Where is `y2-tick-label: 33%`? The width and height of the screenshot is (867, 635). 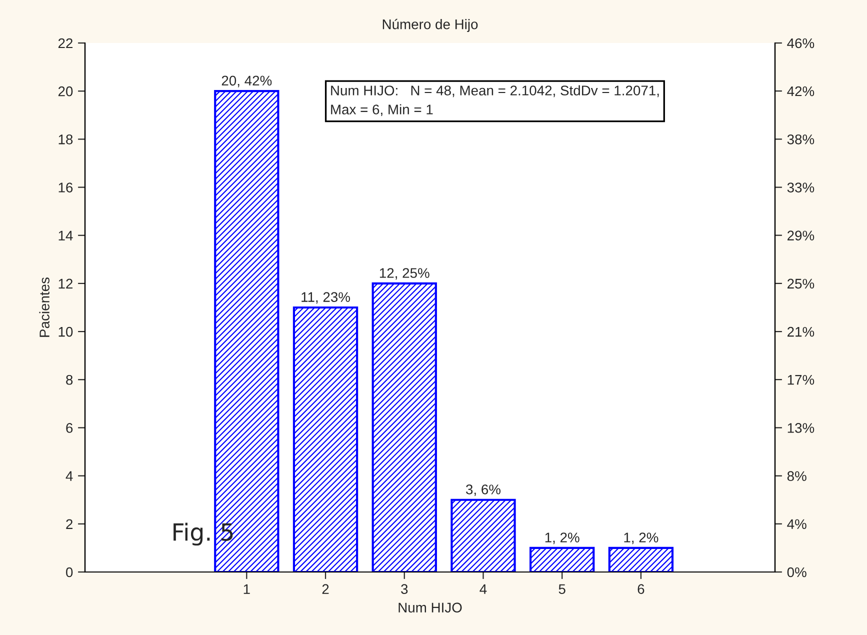 y2-tick-label: 33% is located at coordinates (800, 187).